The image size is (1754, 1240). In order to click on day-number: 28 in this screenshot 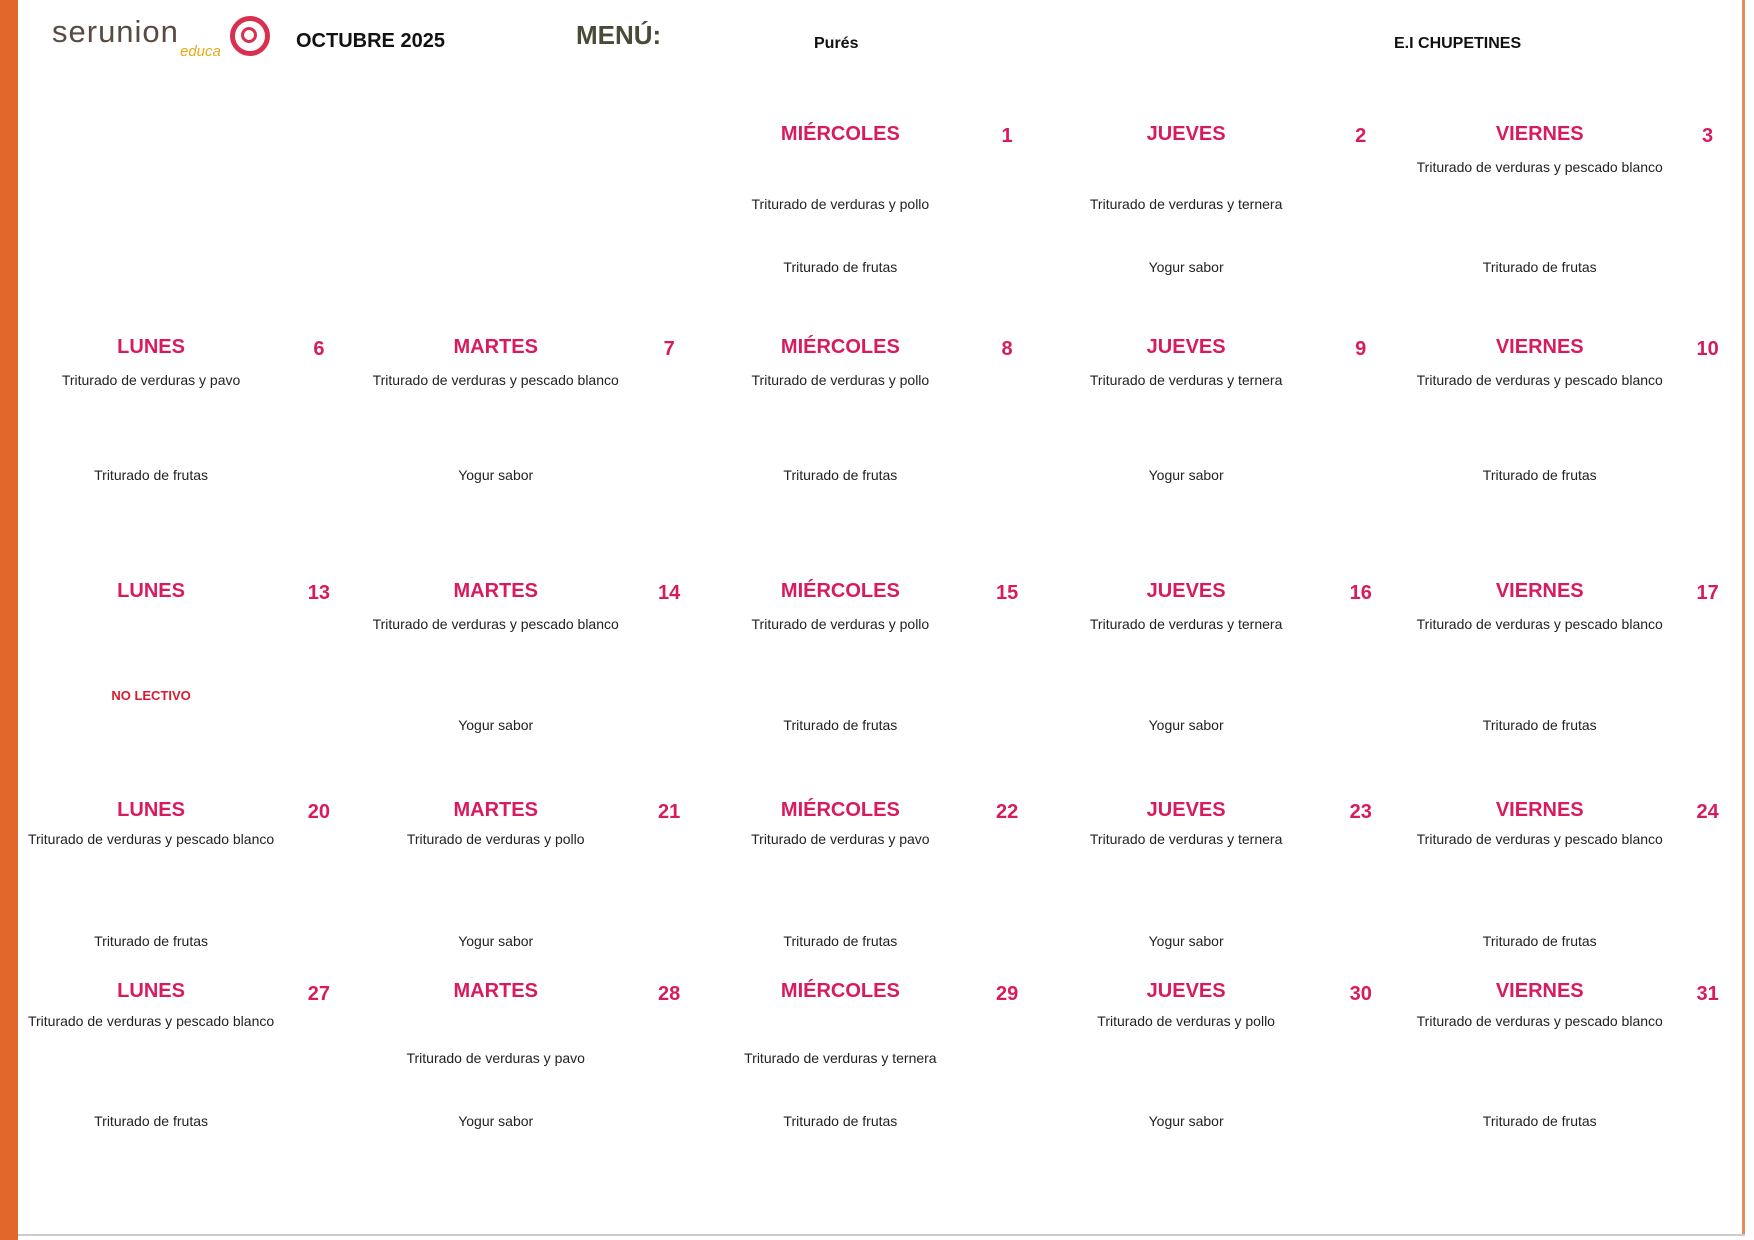, I will do `click(669, 993)`.